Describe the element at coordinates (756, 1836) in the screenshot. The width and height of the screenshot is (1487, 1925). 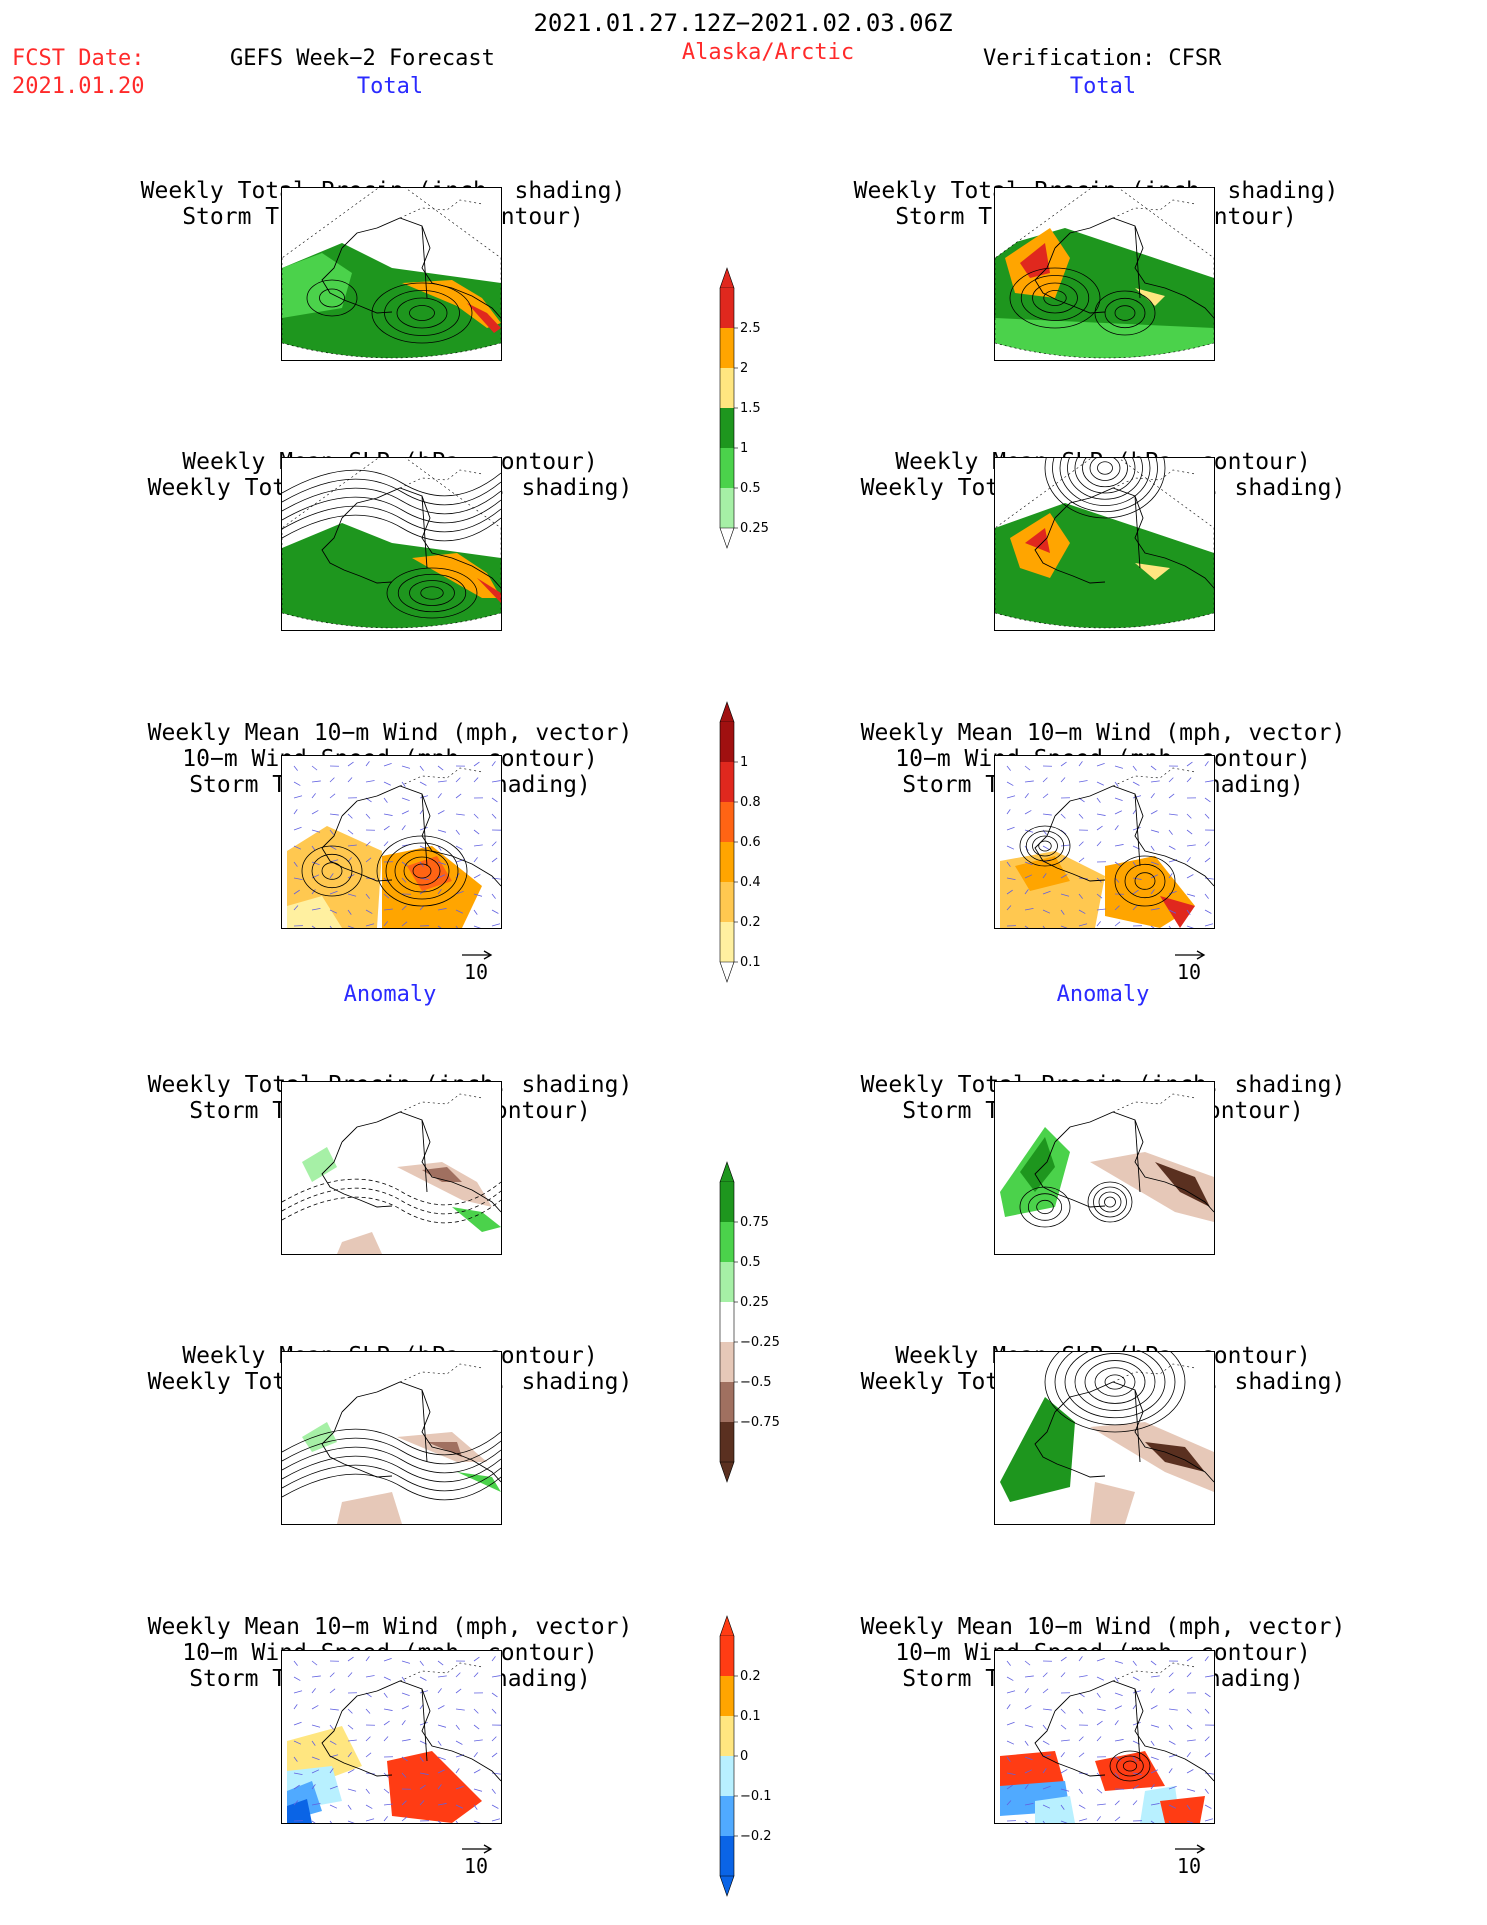
I see `colorbar-tick-label: −0.2` at that location.